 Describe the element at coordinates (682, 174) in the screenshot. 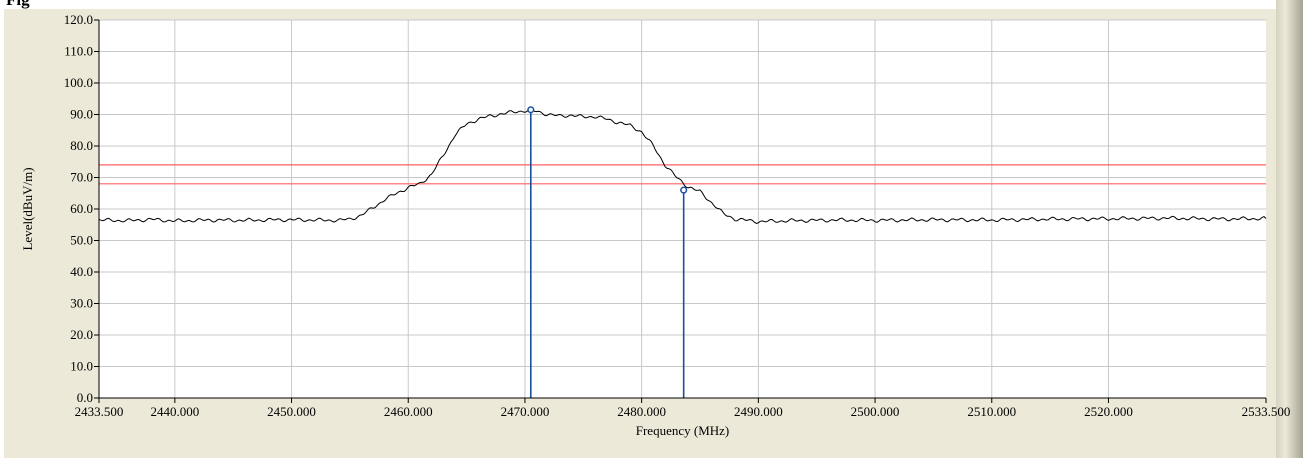

I see `limit-lines` at that location.